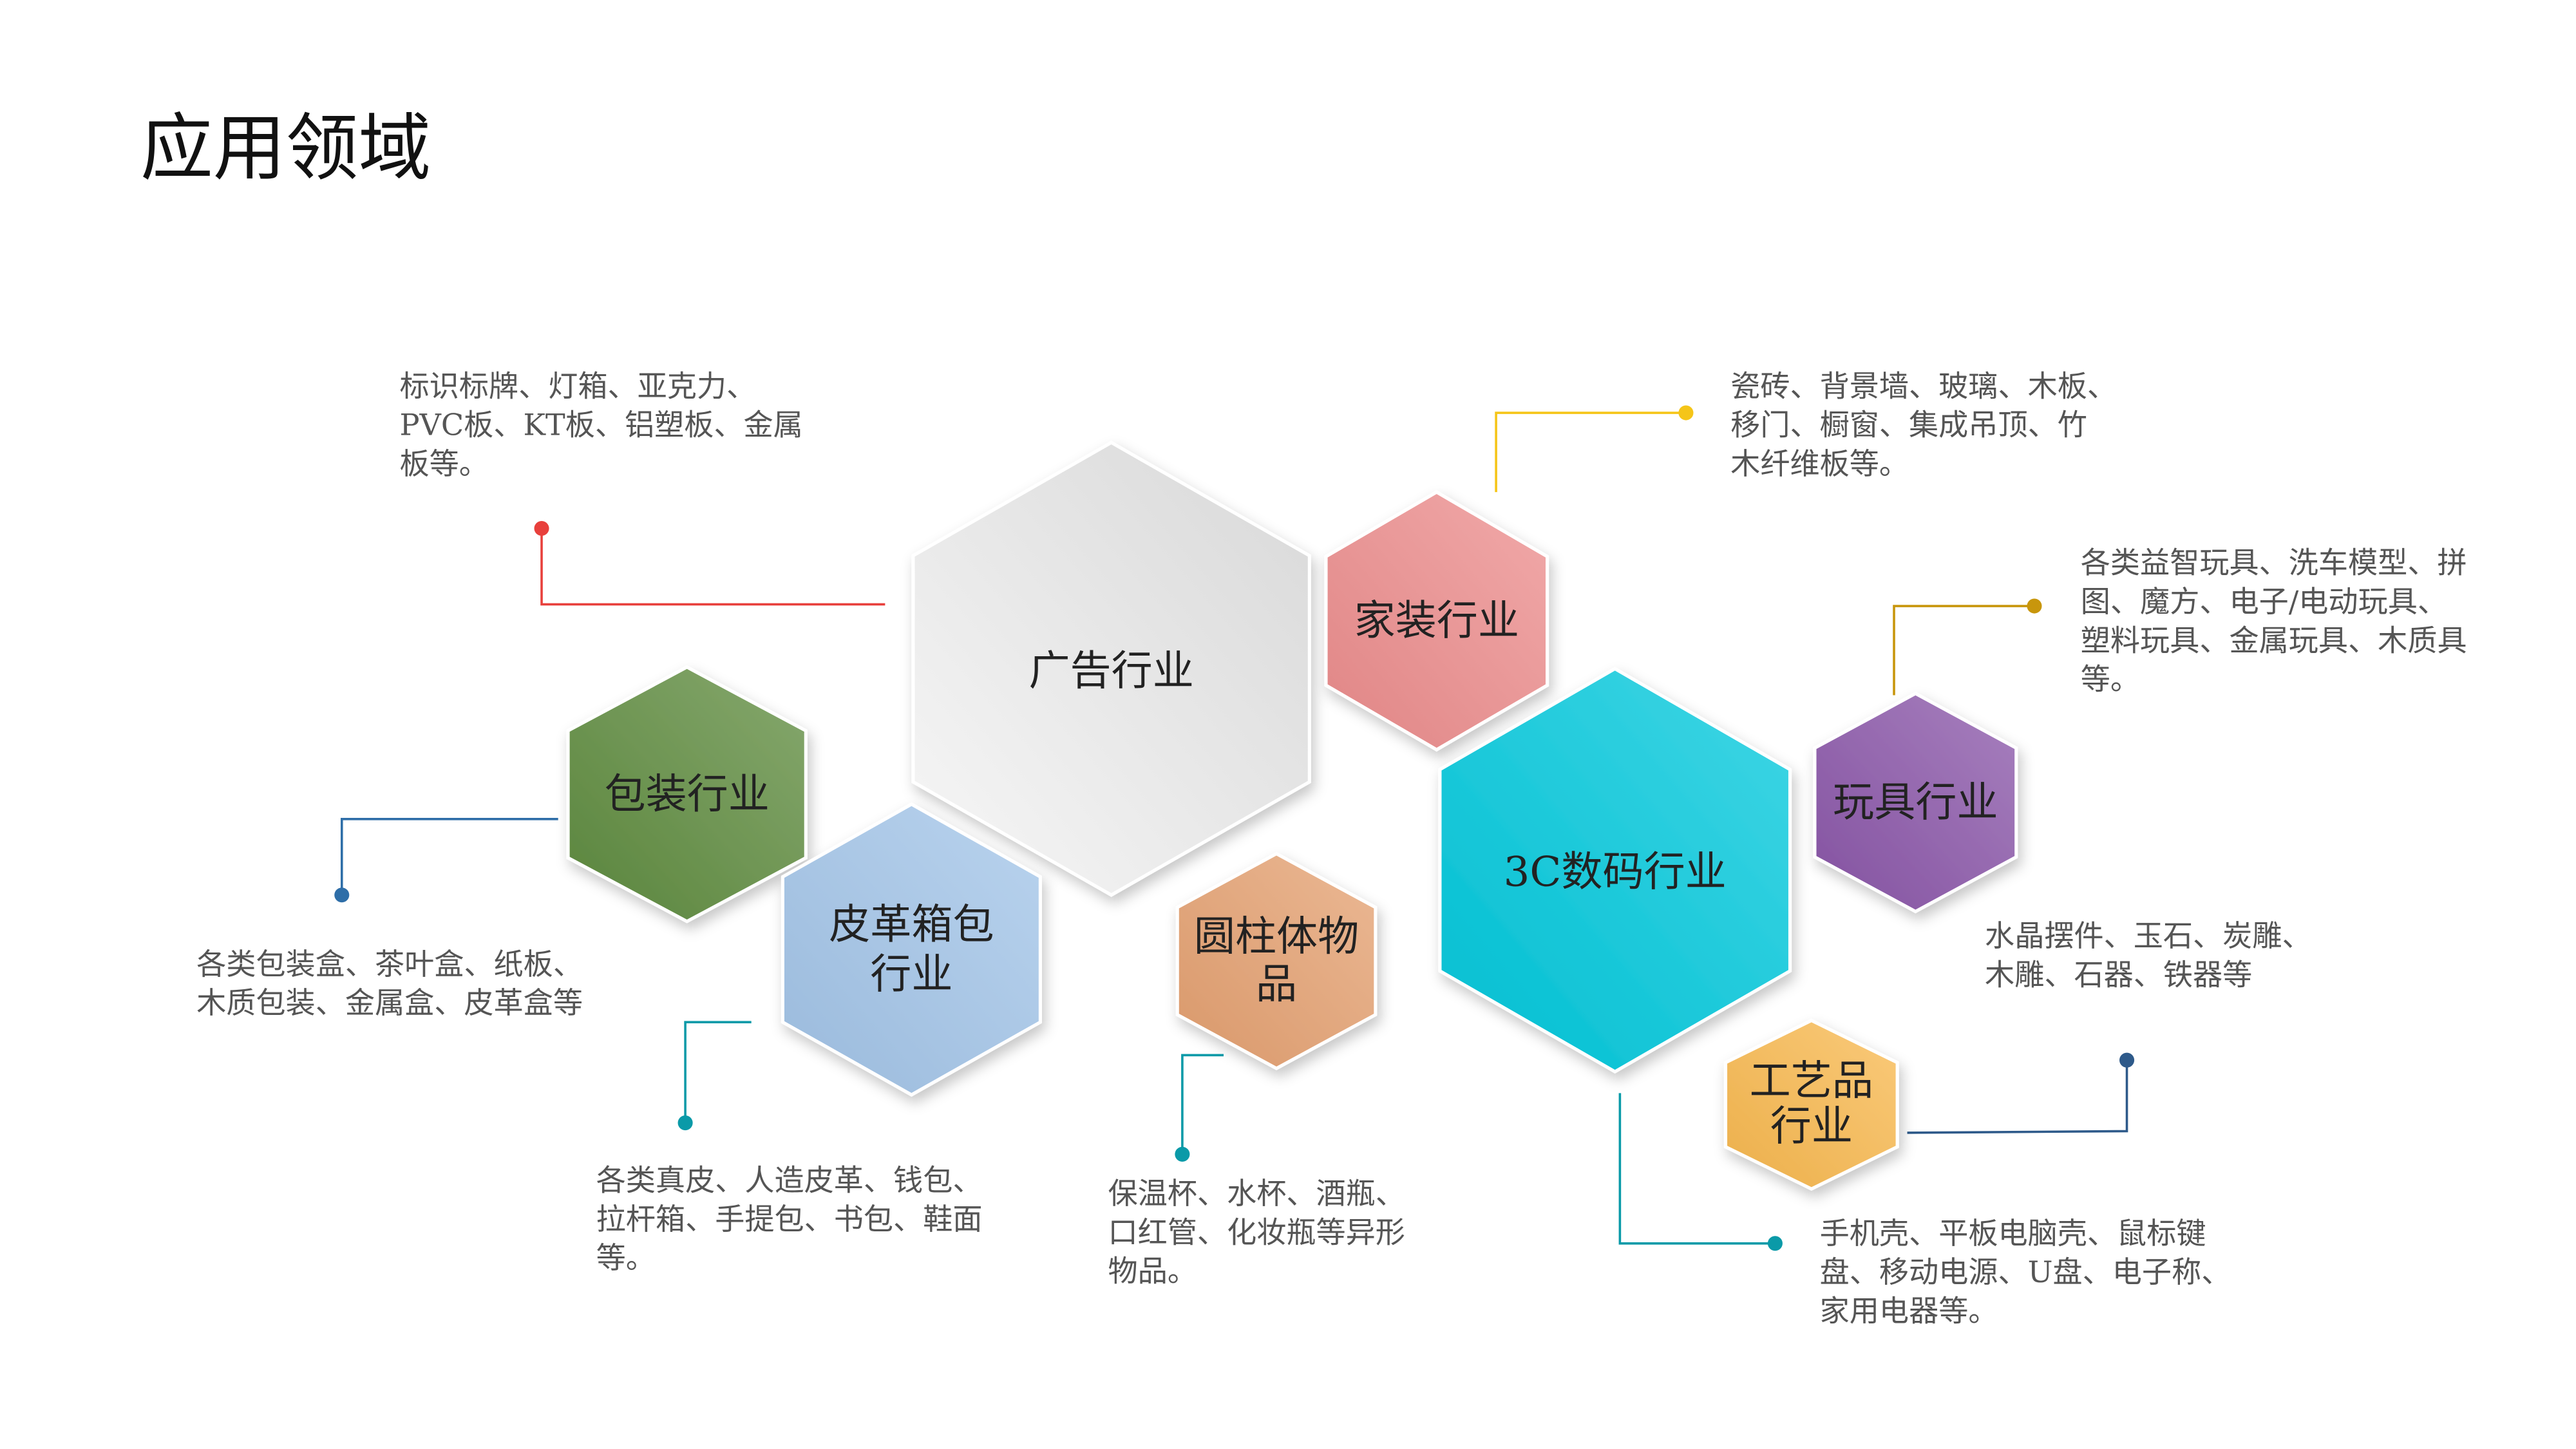 Image resolution: width=2576 pixels, height=1449 pixels. What do you see at coordinates (389, 1003) in the screenshot?
I see `description-line: 木质包装、金属盒、皮革盒等` at bounding box center [389, 1003].